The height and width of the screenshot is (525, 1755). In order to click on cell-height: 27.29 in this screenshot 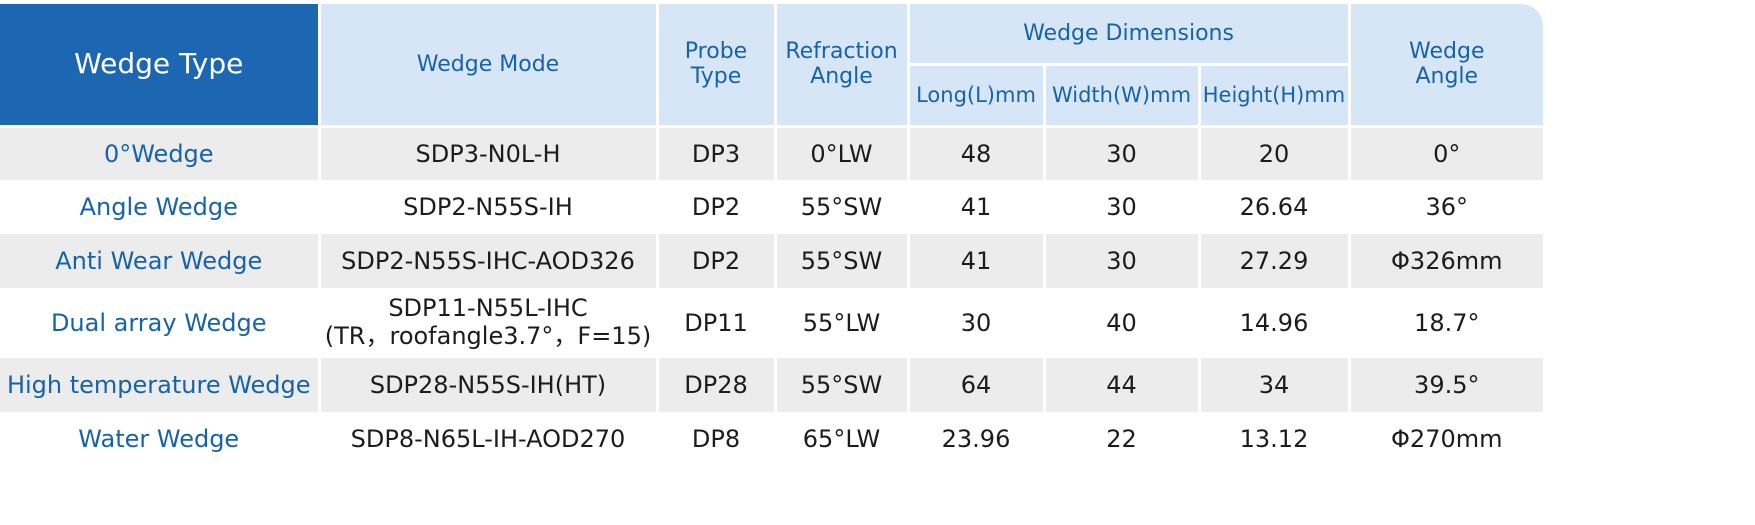, I will do `click(1273, 261)`.